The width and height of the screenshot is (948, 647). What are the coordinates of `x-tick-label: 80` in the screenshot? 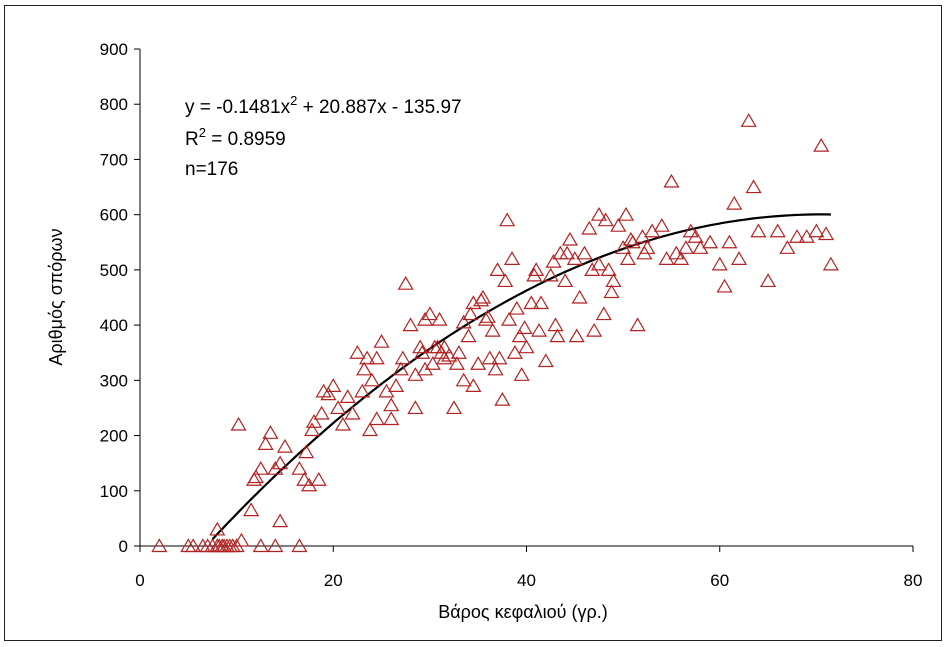 It's located at (913, 580).